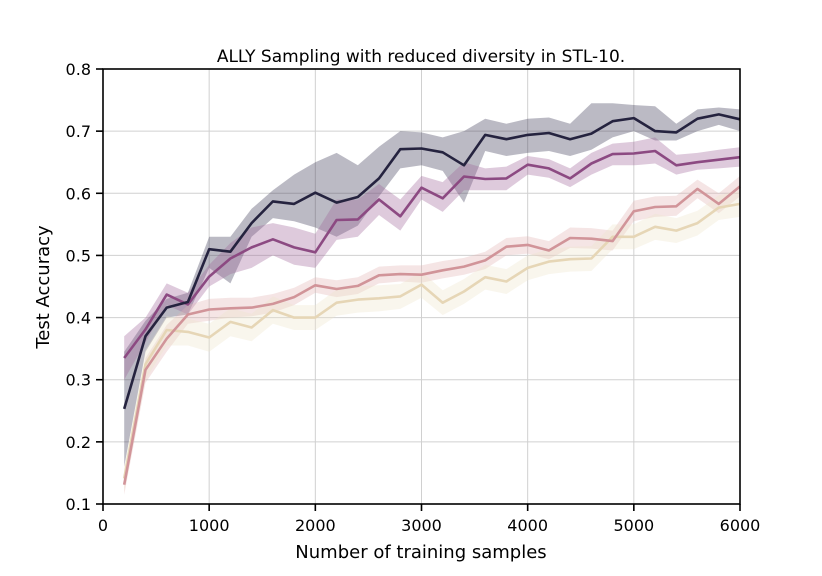 The height and width of the screenshot is (576, 822). What do you see at coordinates (78, 380) in the screenshot?
I see `y-tick-label: 0.3` at bounding box center [78, 380].